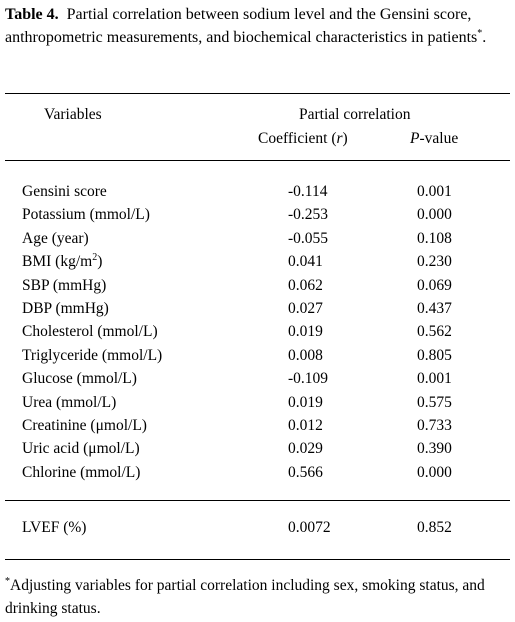 The height and width of the screenshot is (622, 515). I want to click on table-row-lvef: LVEF (%) 0.0072 0.852, so click(257, 530).